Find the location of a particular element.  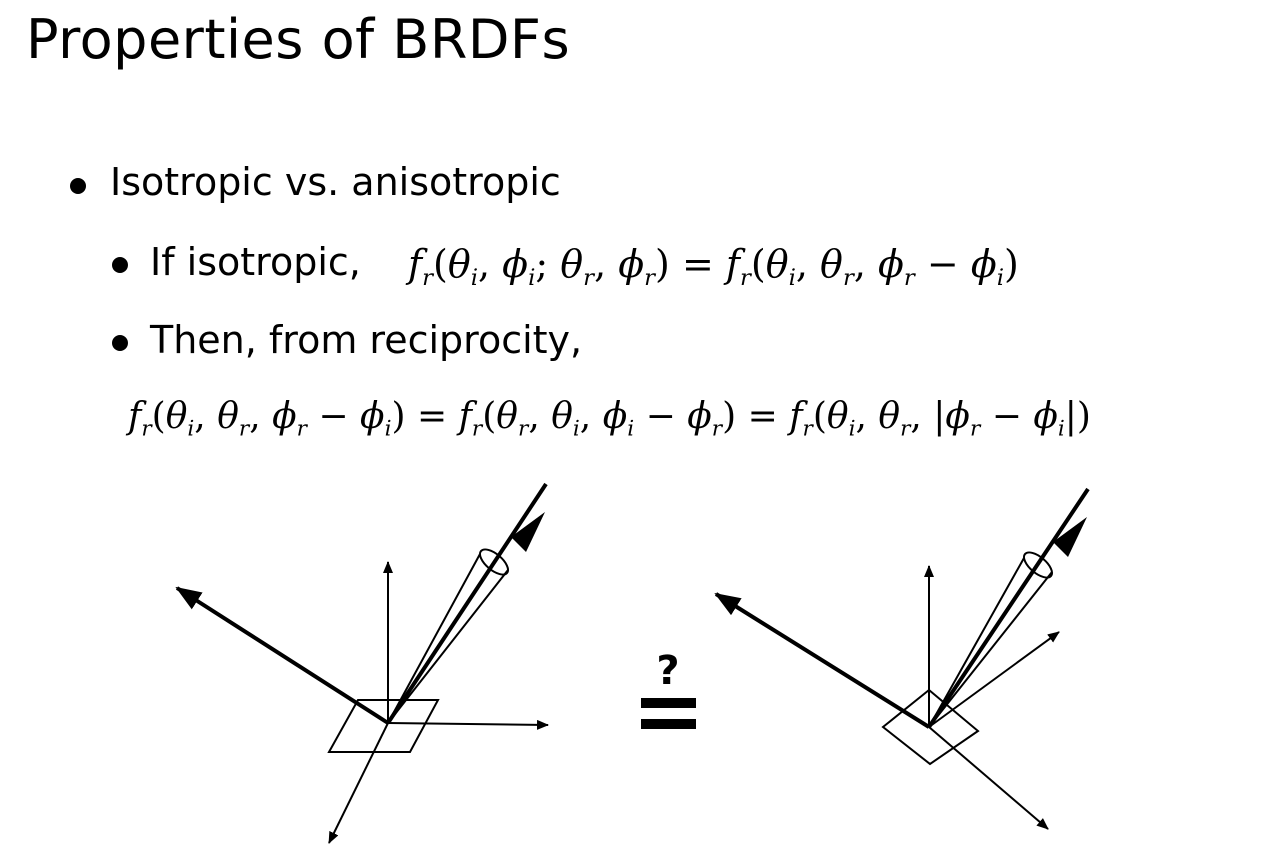

left-incoming-arrowhead is located at coordinates (528, 532).